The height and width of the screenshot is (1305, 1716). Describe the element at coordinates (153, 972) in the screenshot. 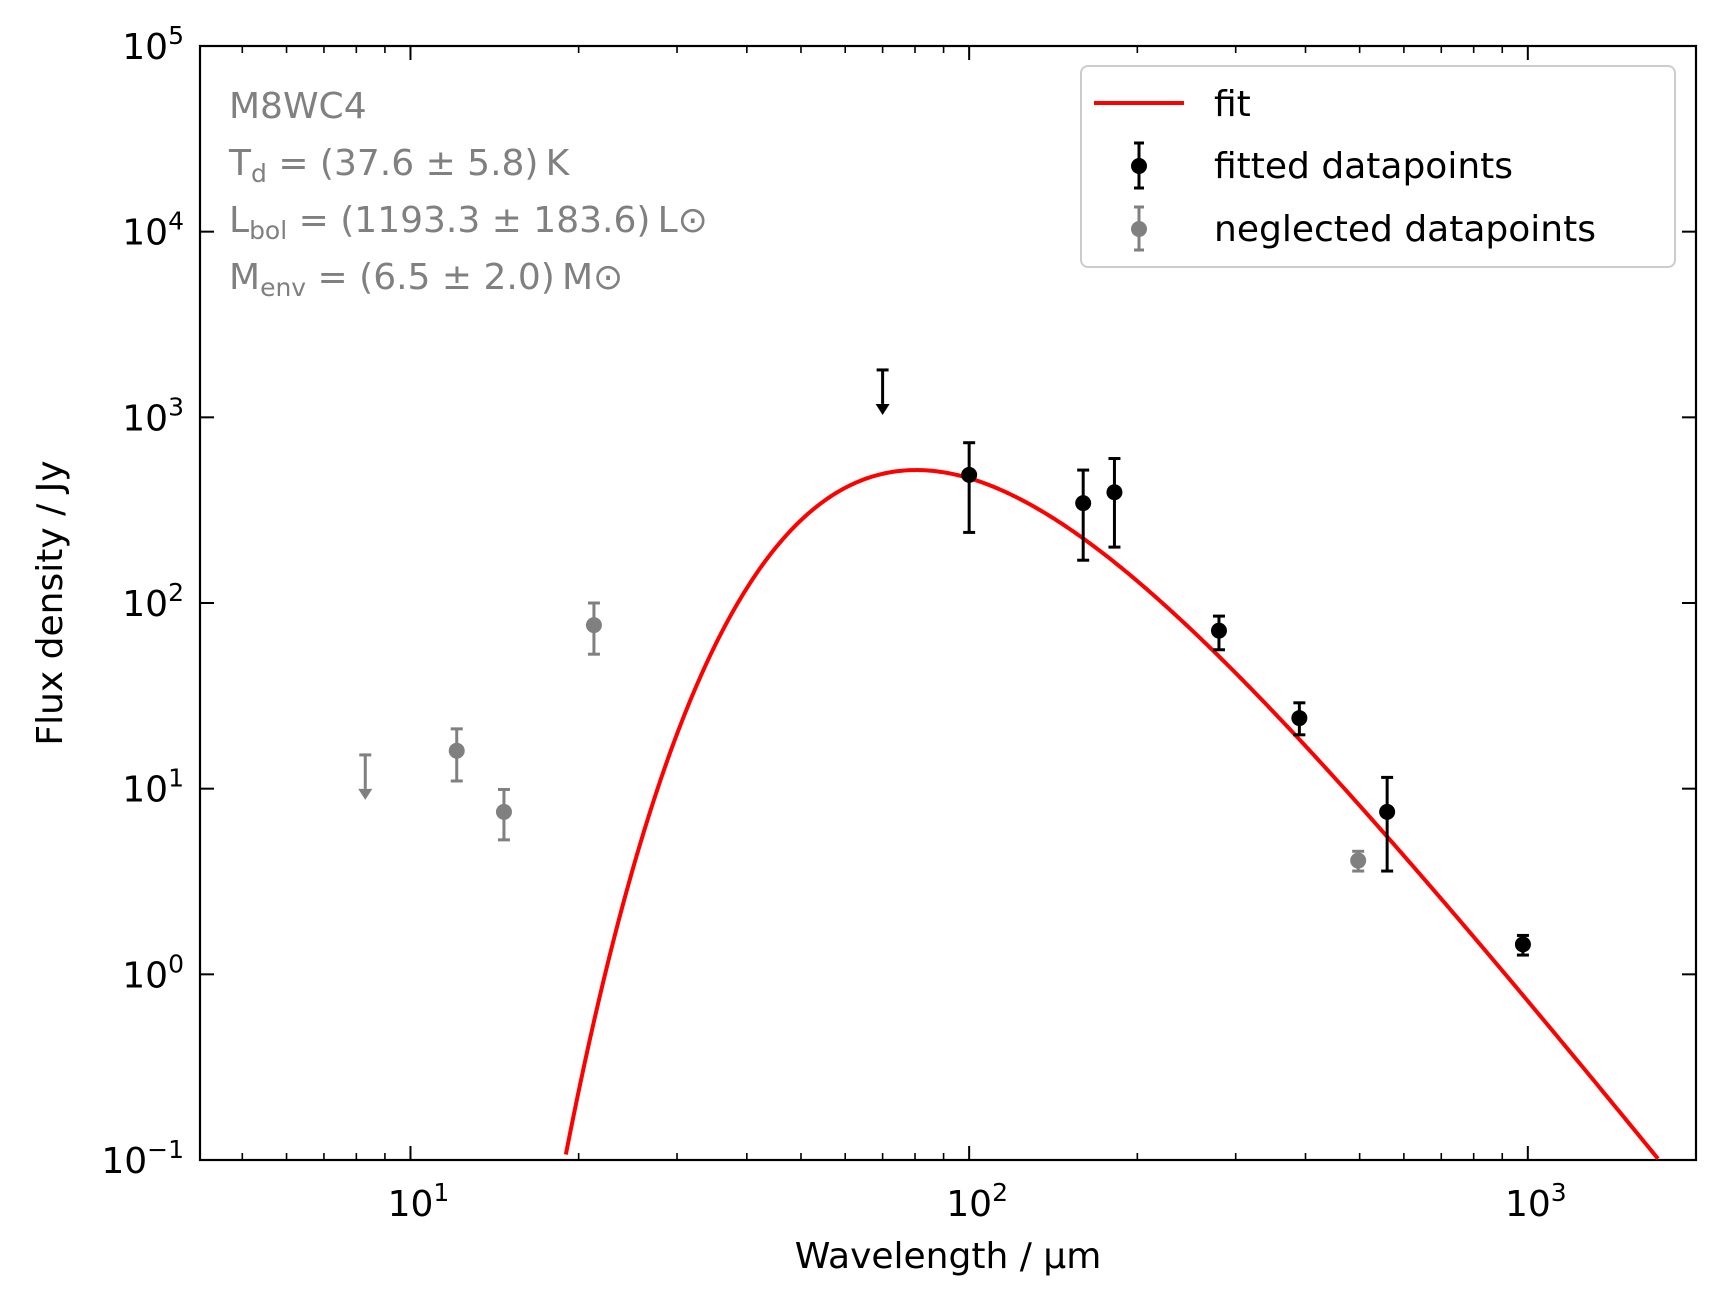

I see `y-tick-label: 10⁰` at that location.